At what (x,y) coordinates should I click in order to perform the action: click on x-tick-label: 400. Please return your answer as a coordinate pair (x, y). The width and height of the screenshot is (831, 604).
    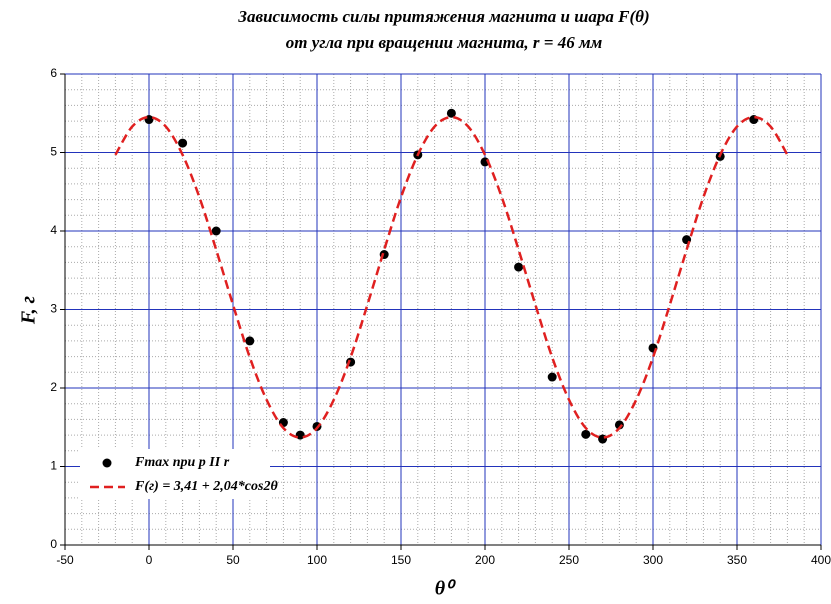
    Looking at the image, I should click on (821, 560).